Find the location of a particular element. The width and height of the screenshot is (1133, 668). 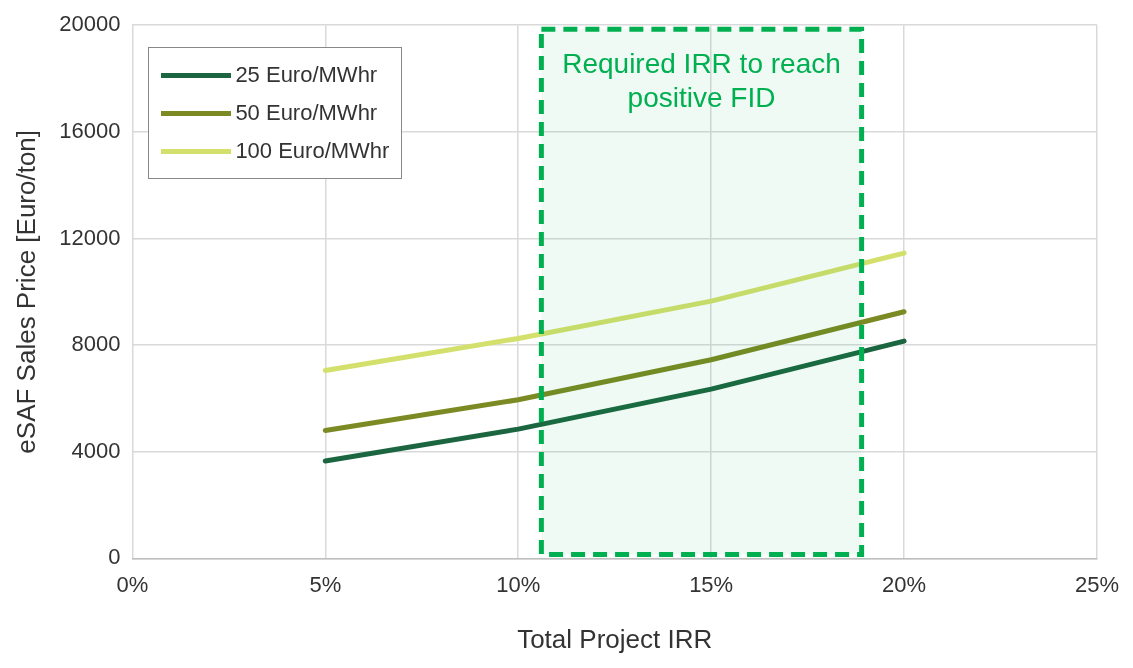

band-label: Required IRR to reach positive FID is located at coordinates (701, 80).